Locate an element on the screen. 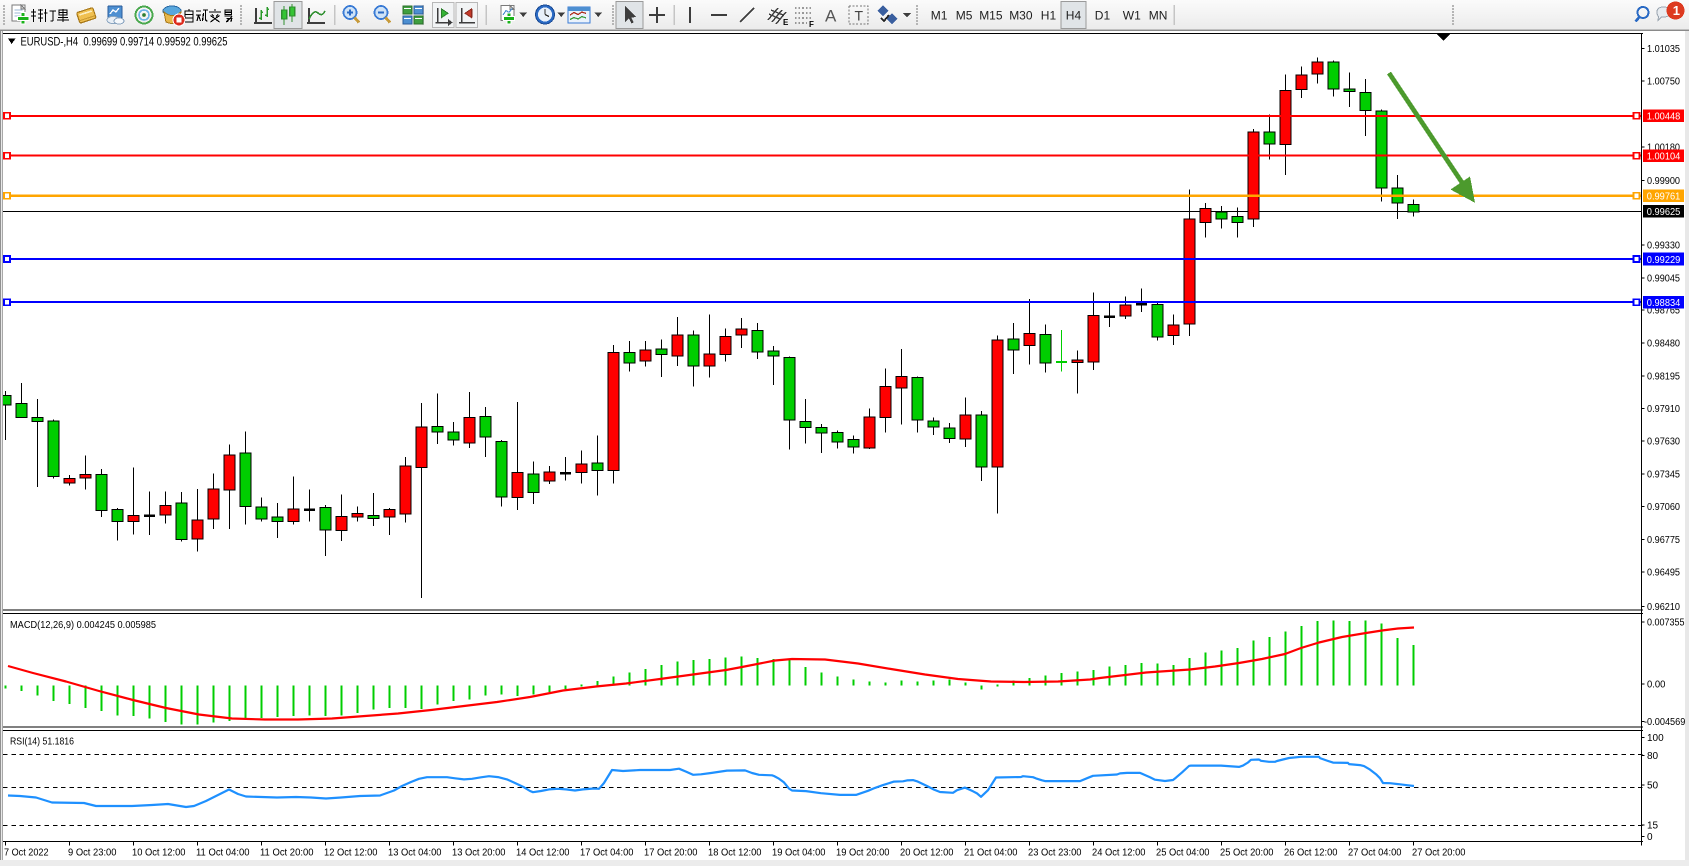 The image size is (1689, 866). svg-text: 11 Oct 04:00 is located at coordinates (223, 853).